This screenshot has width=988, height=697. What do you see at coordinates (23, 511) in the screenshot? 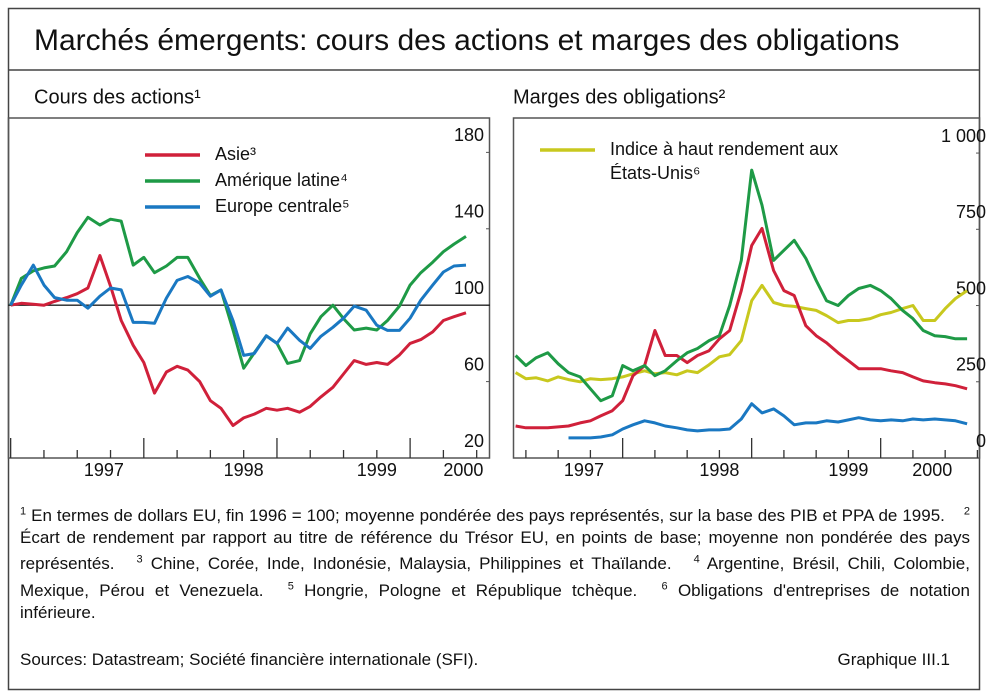
I see `footnote-mark: 1` at bounding box center [23, 511].